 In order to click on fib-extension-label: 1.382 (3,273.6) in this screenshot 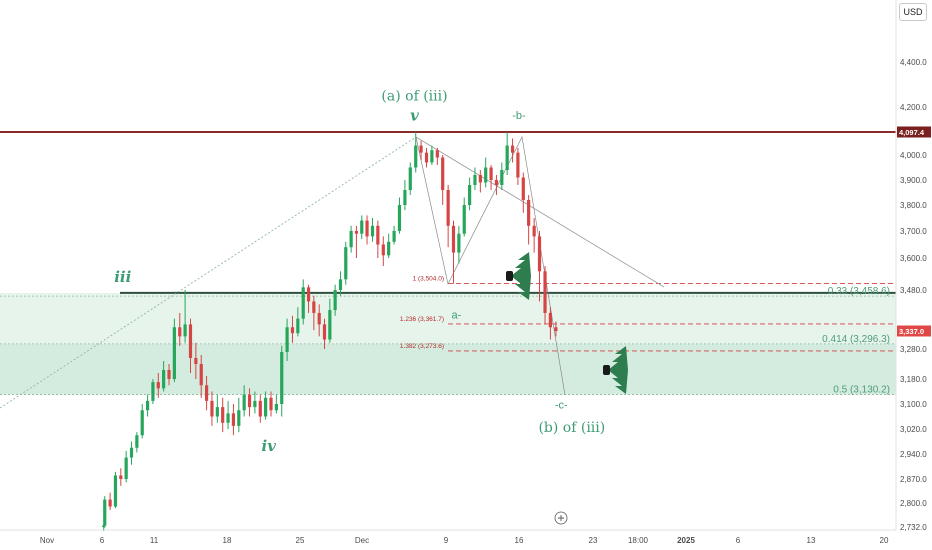, I will do `click(422, 346)`.